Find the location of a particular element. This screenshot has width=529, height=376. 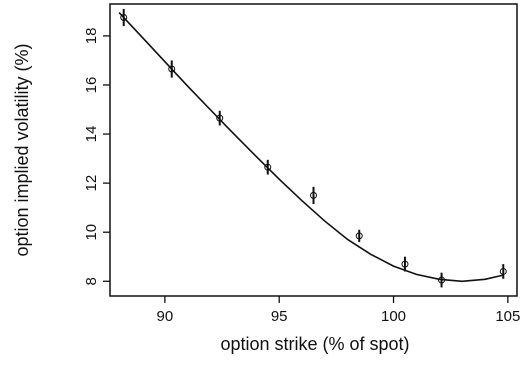

y-tick-label: 18 is located at coordinates (91, 36).